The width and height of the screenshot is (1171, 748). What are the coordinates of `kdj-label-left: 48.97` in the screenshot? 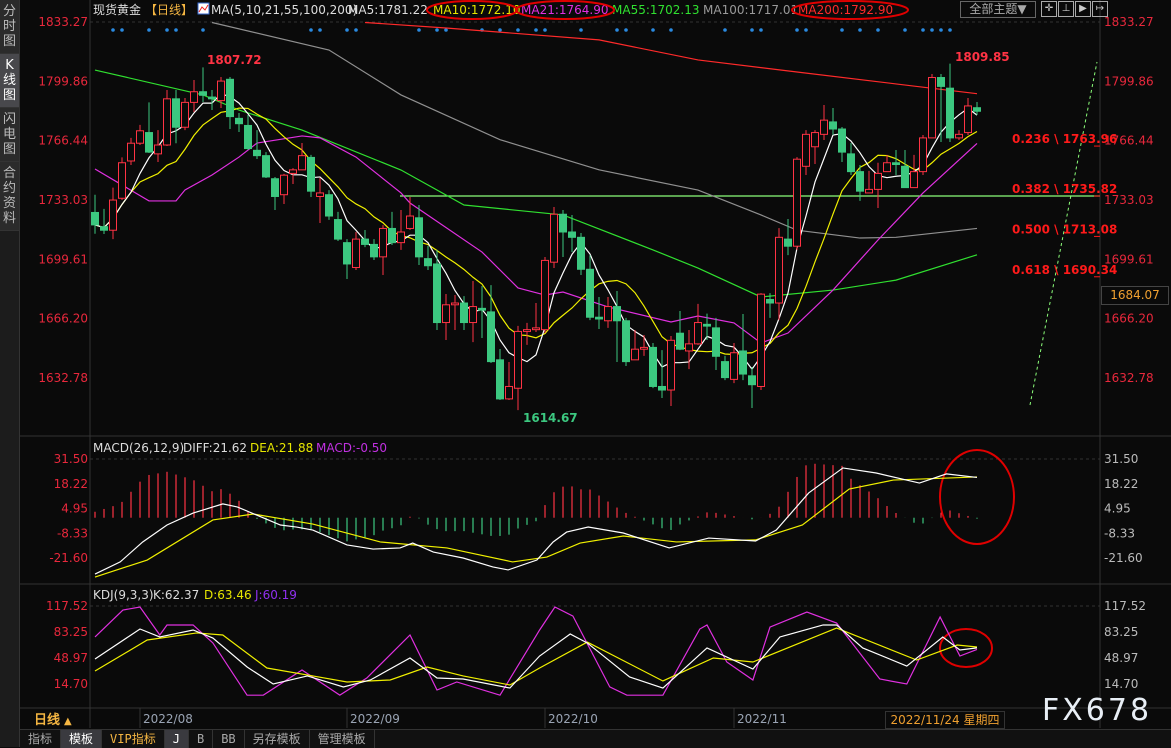 It's located at (71, 658).